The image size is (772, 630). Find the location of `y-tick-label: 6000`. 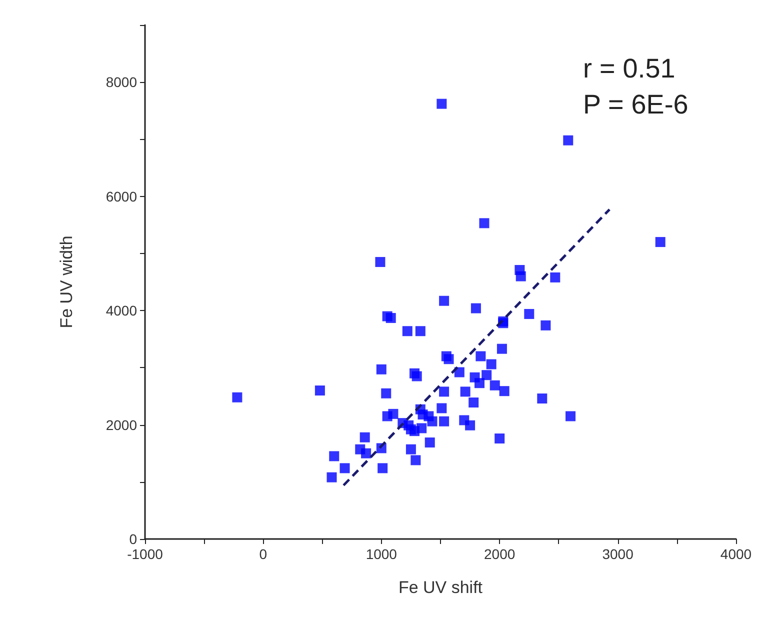

y-tick-label: 6000 is located at coordinates (122, 196).